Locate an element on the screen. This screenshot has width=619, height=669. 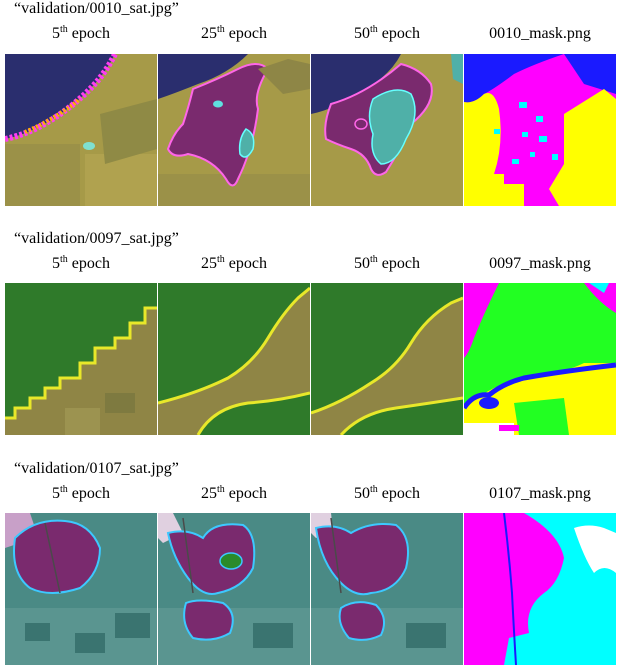
prediction-image-0097-epoch50 is located at coordinates (387, 359).